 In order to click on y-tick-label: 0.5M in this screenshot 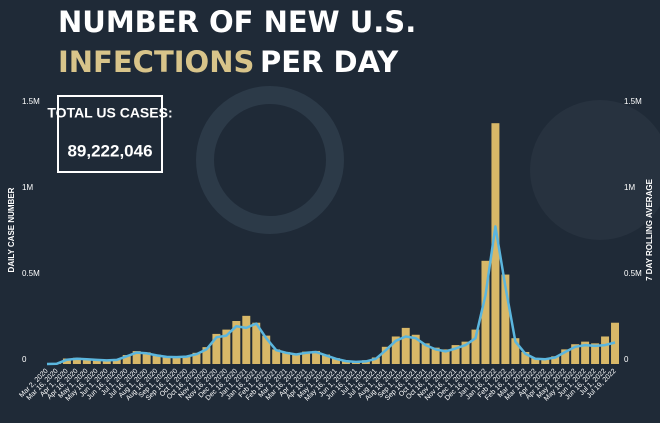, I will do `click(31, 273)`.